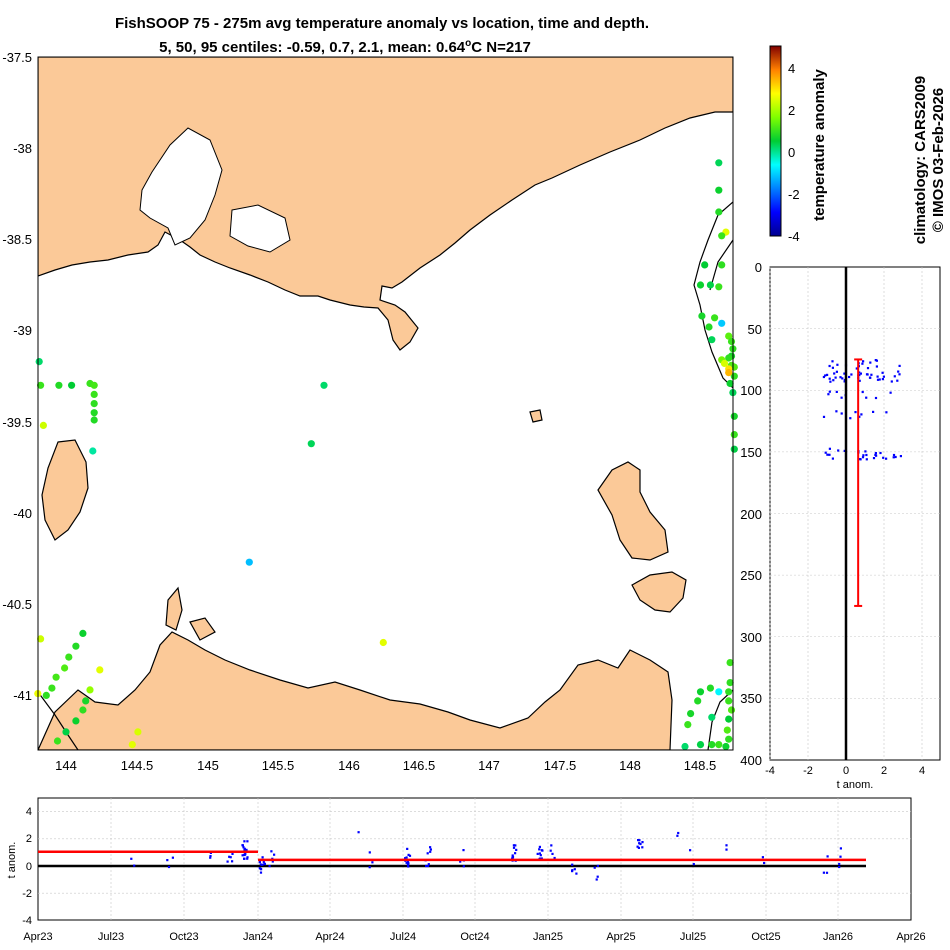 The height and width of the screenshot is (950, 950). What do you see at coordinates (208, 765) in the screenshot?
I see `map-xtick-145: 145` at bounding box center [208, 765].